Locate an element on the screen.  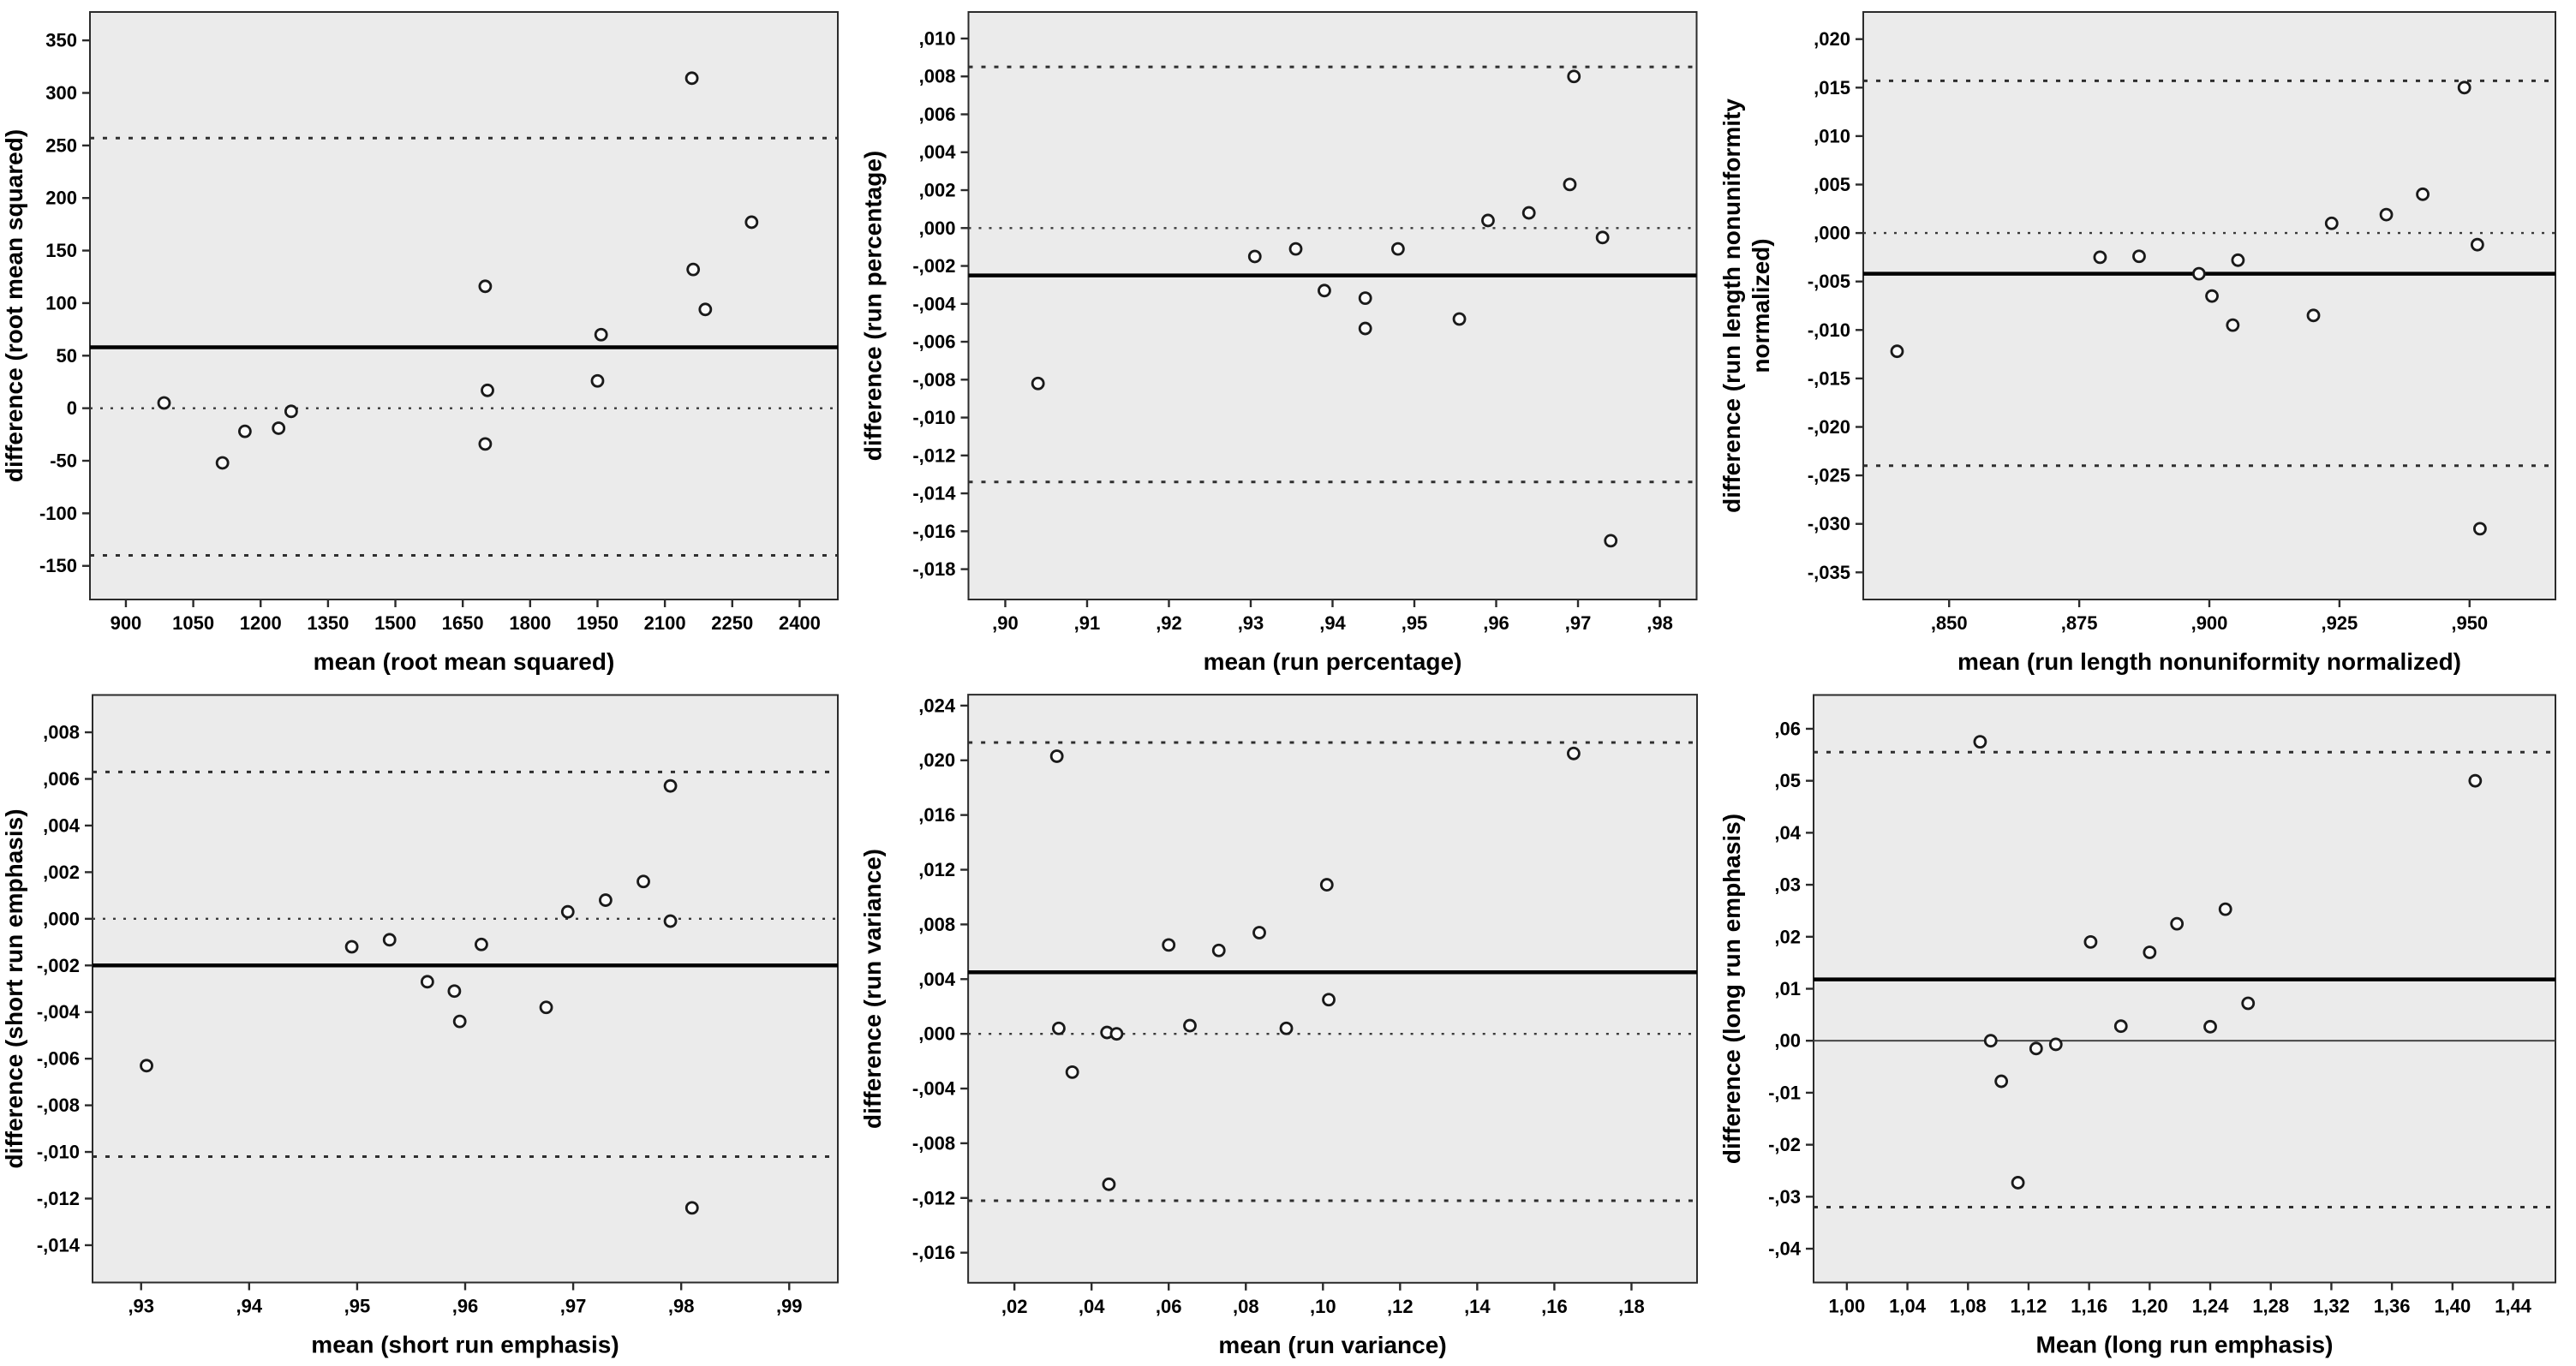
x-tick-label: 900 is located at coordinates (127, 623).